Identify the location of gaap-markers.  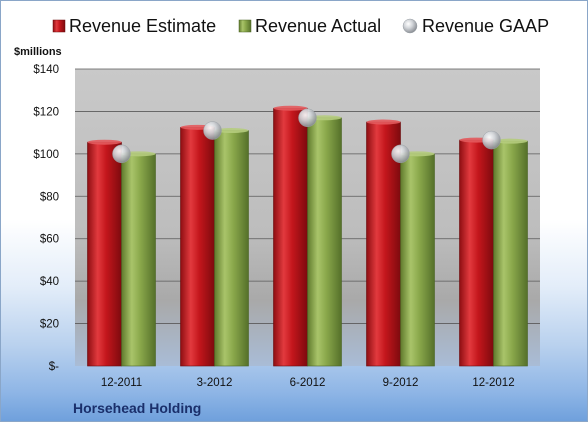
(306, 136).